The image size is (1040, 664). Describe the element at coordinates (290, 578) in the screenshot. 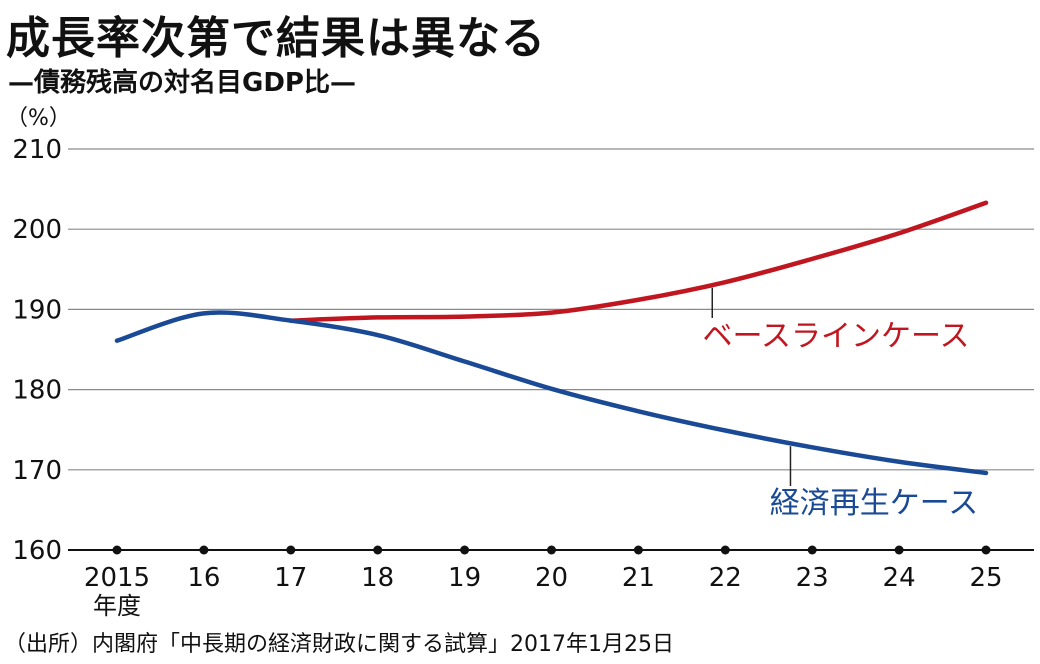

I see `x-tick-label-17: 17` at that location.